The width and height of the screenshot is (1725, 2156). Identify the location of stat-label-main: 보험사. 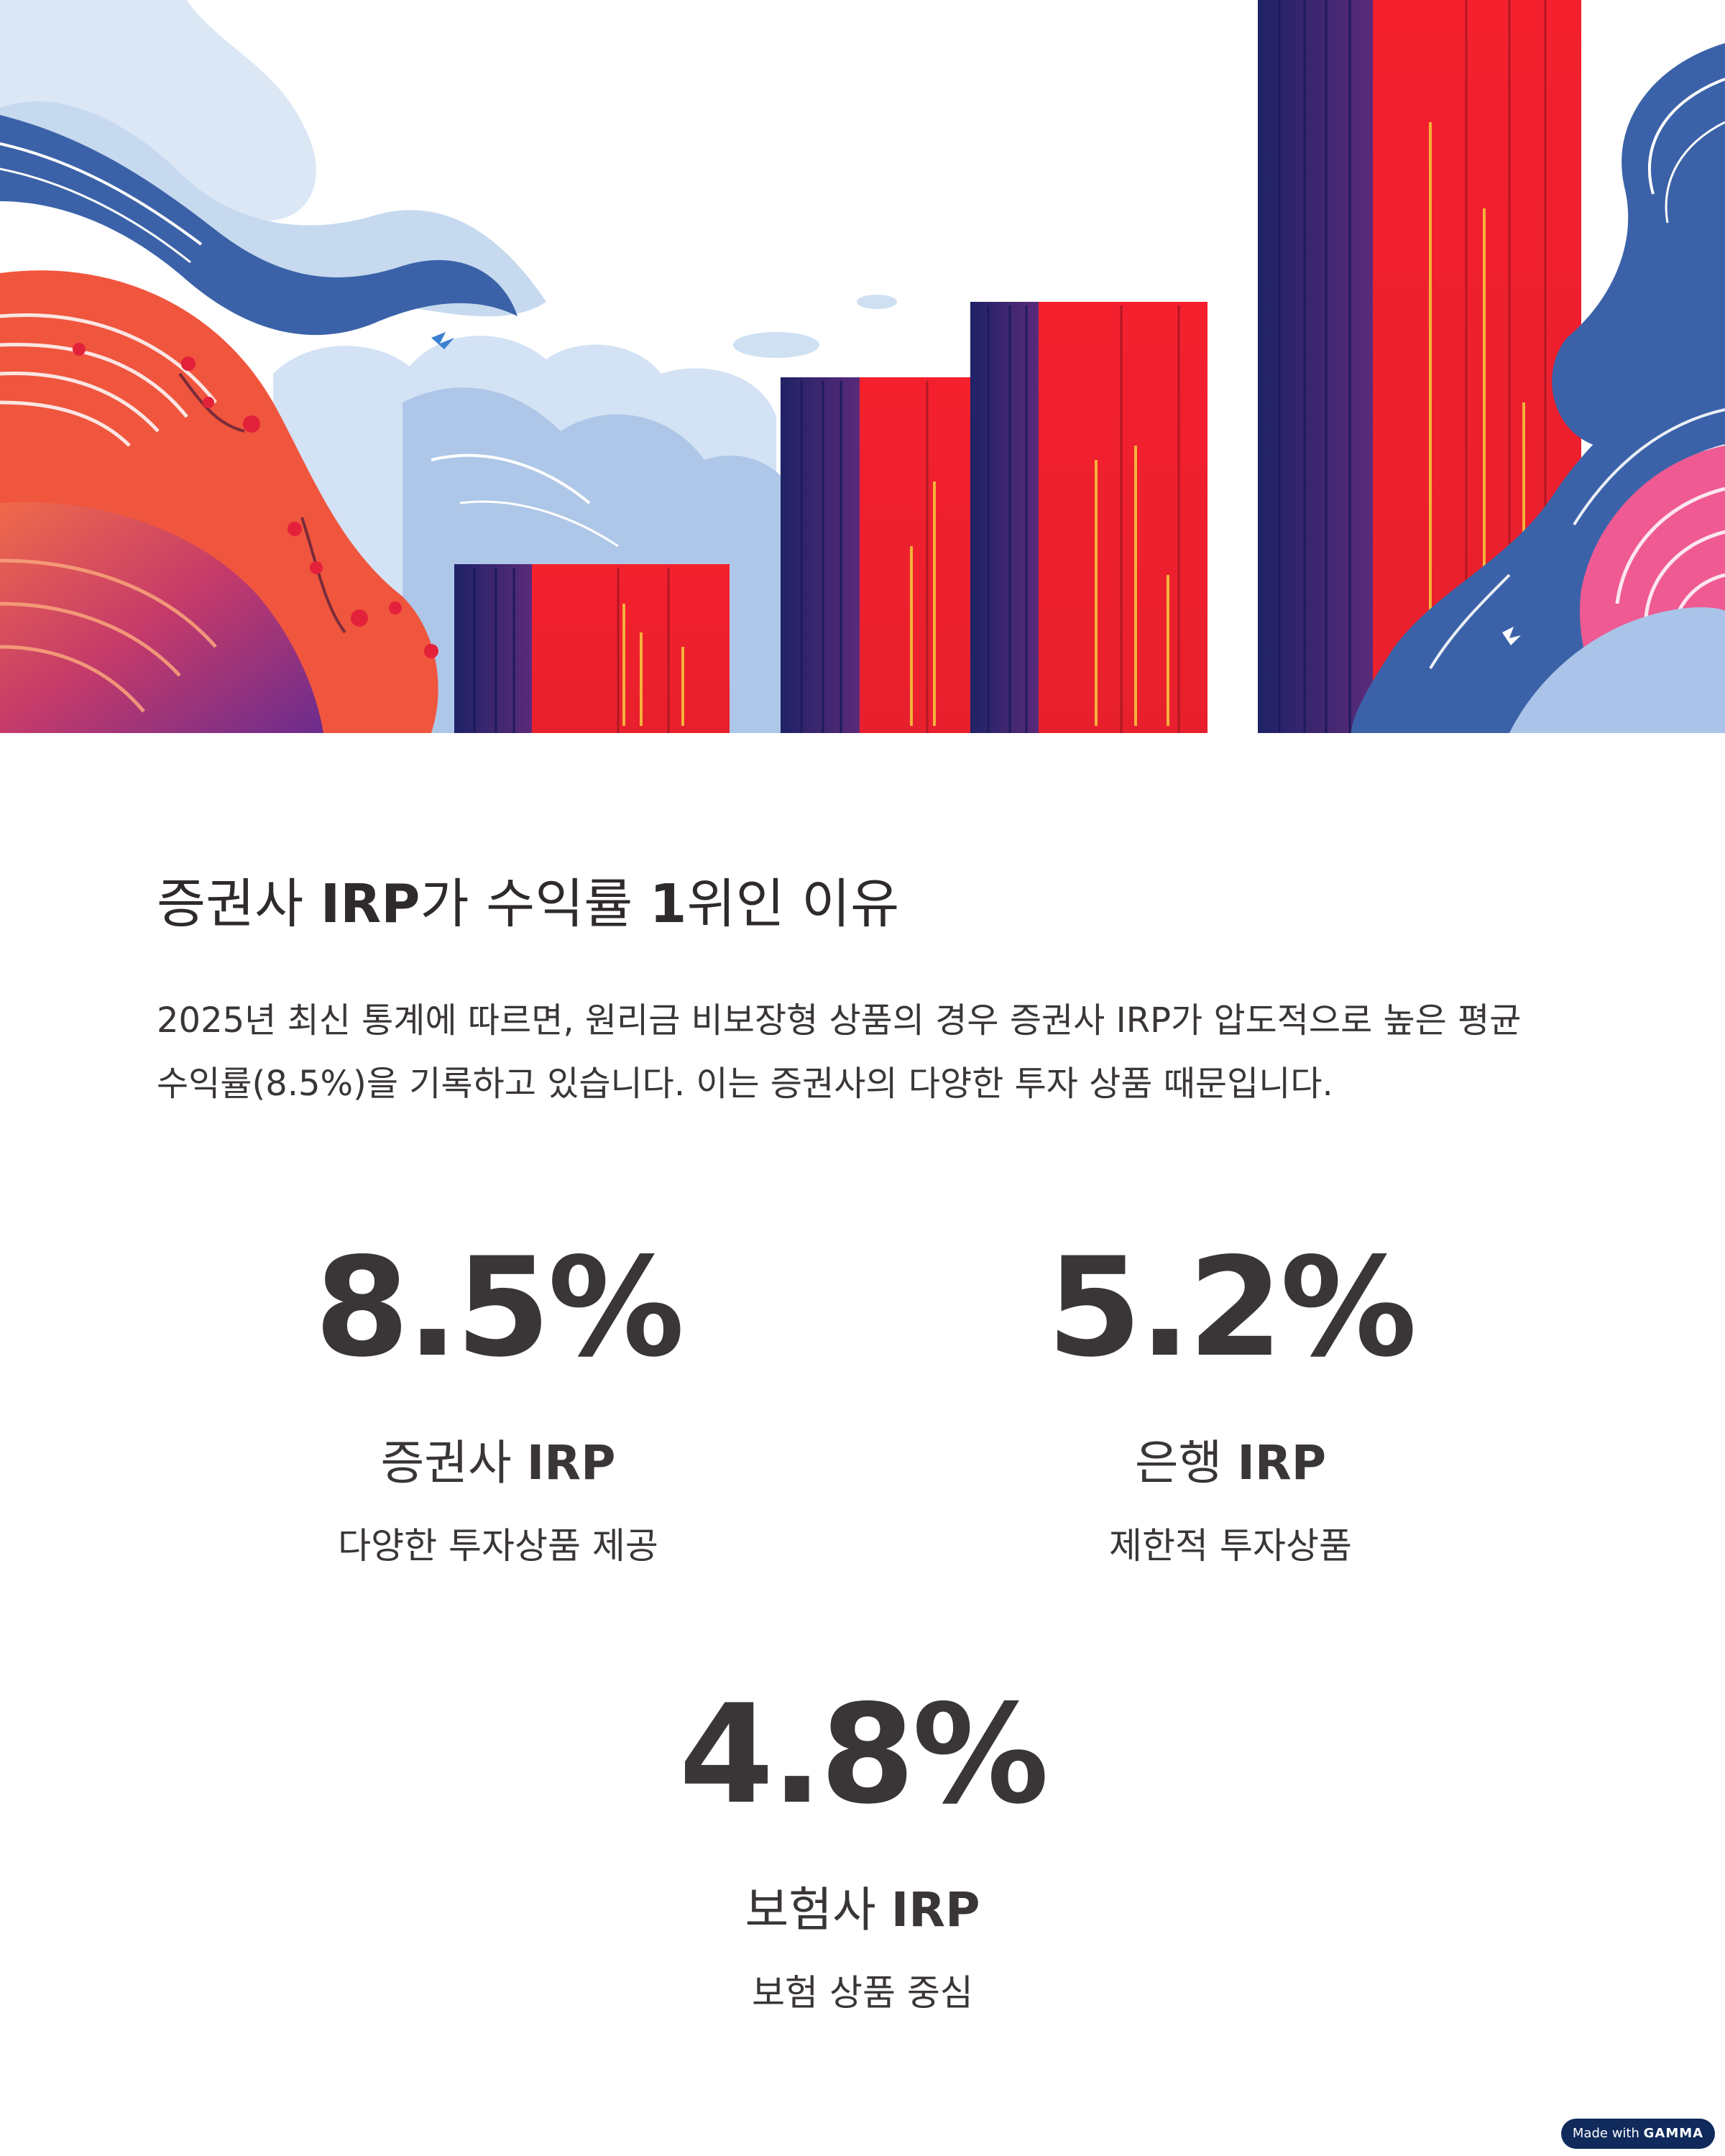
(818, 1910).